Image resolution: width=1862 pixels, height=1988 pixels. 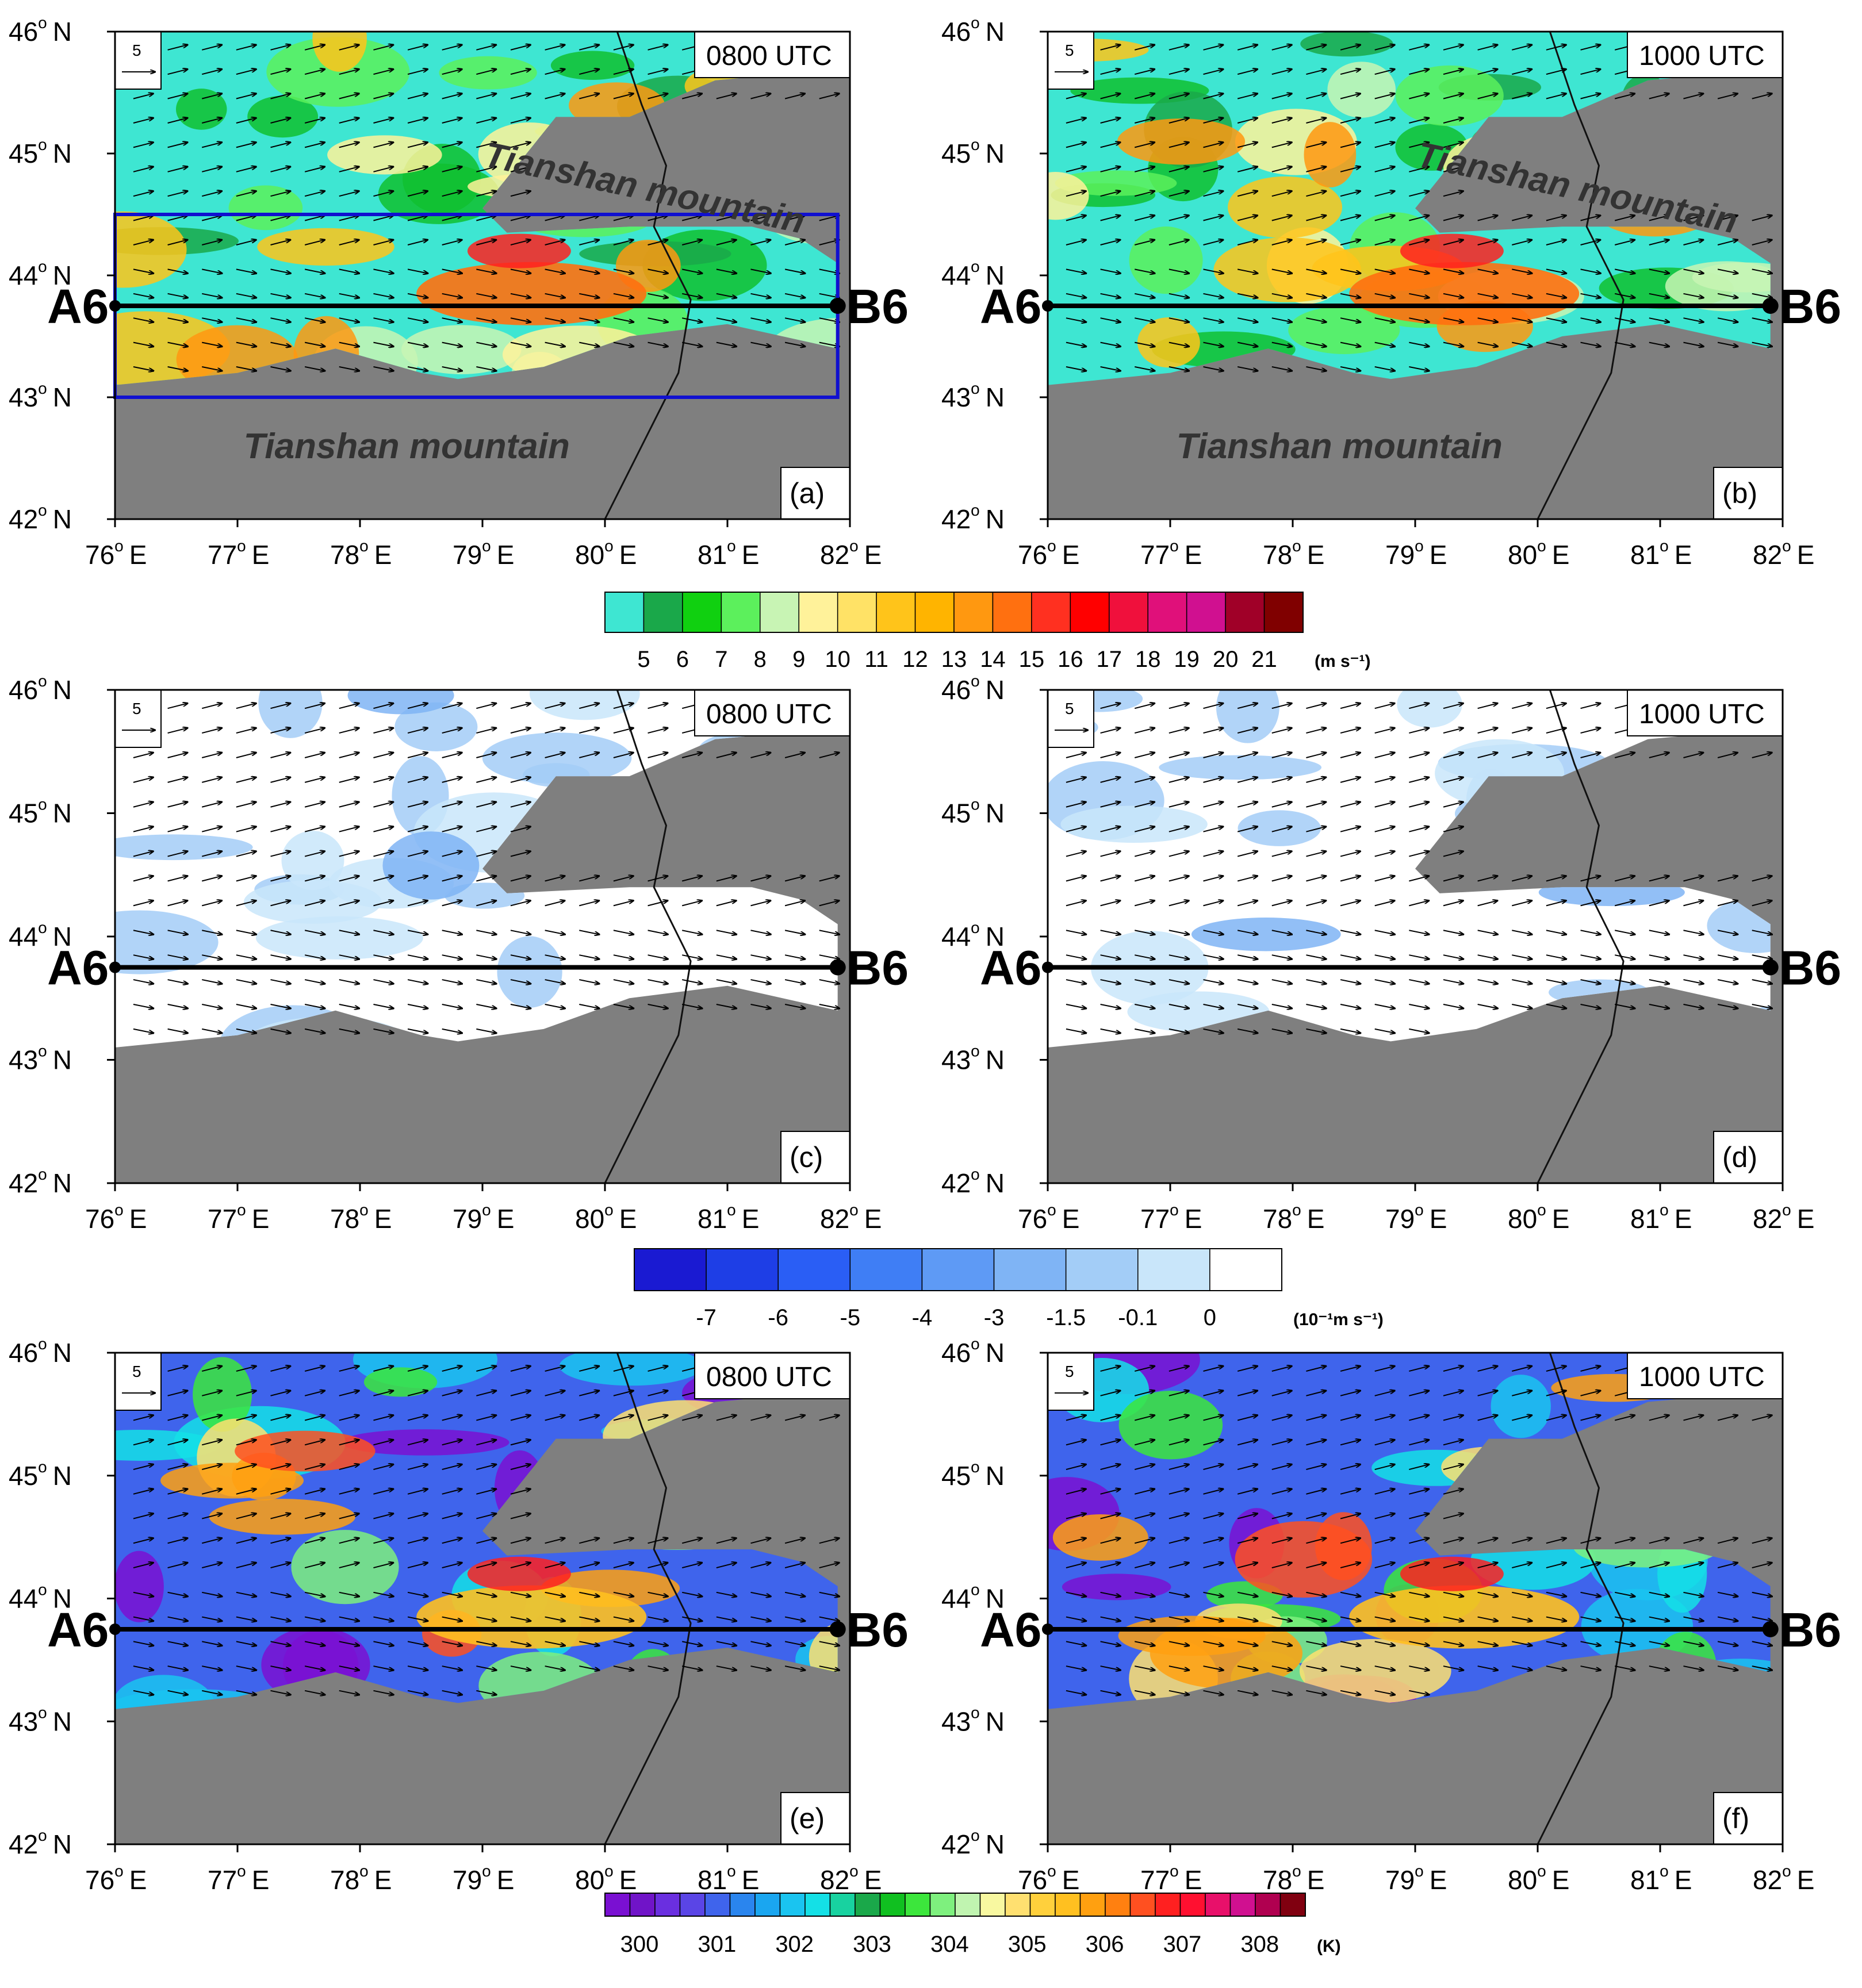 What do you see at coordinates (486, 868) in the screenshot?
I see `wind-vectors` at bounding box center [486, 868].